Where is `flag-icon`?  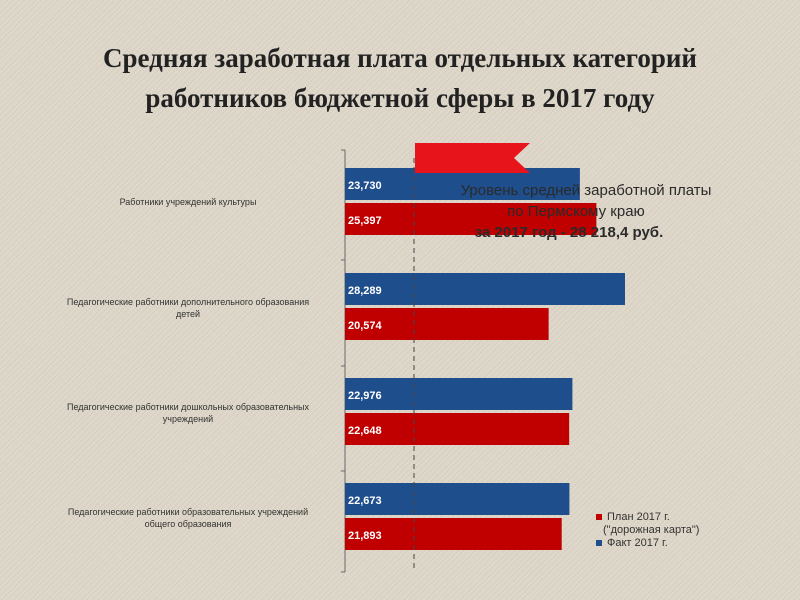 flag-icon is located at coordinates (472, 158).